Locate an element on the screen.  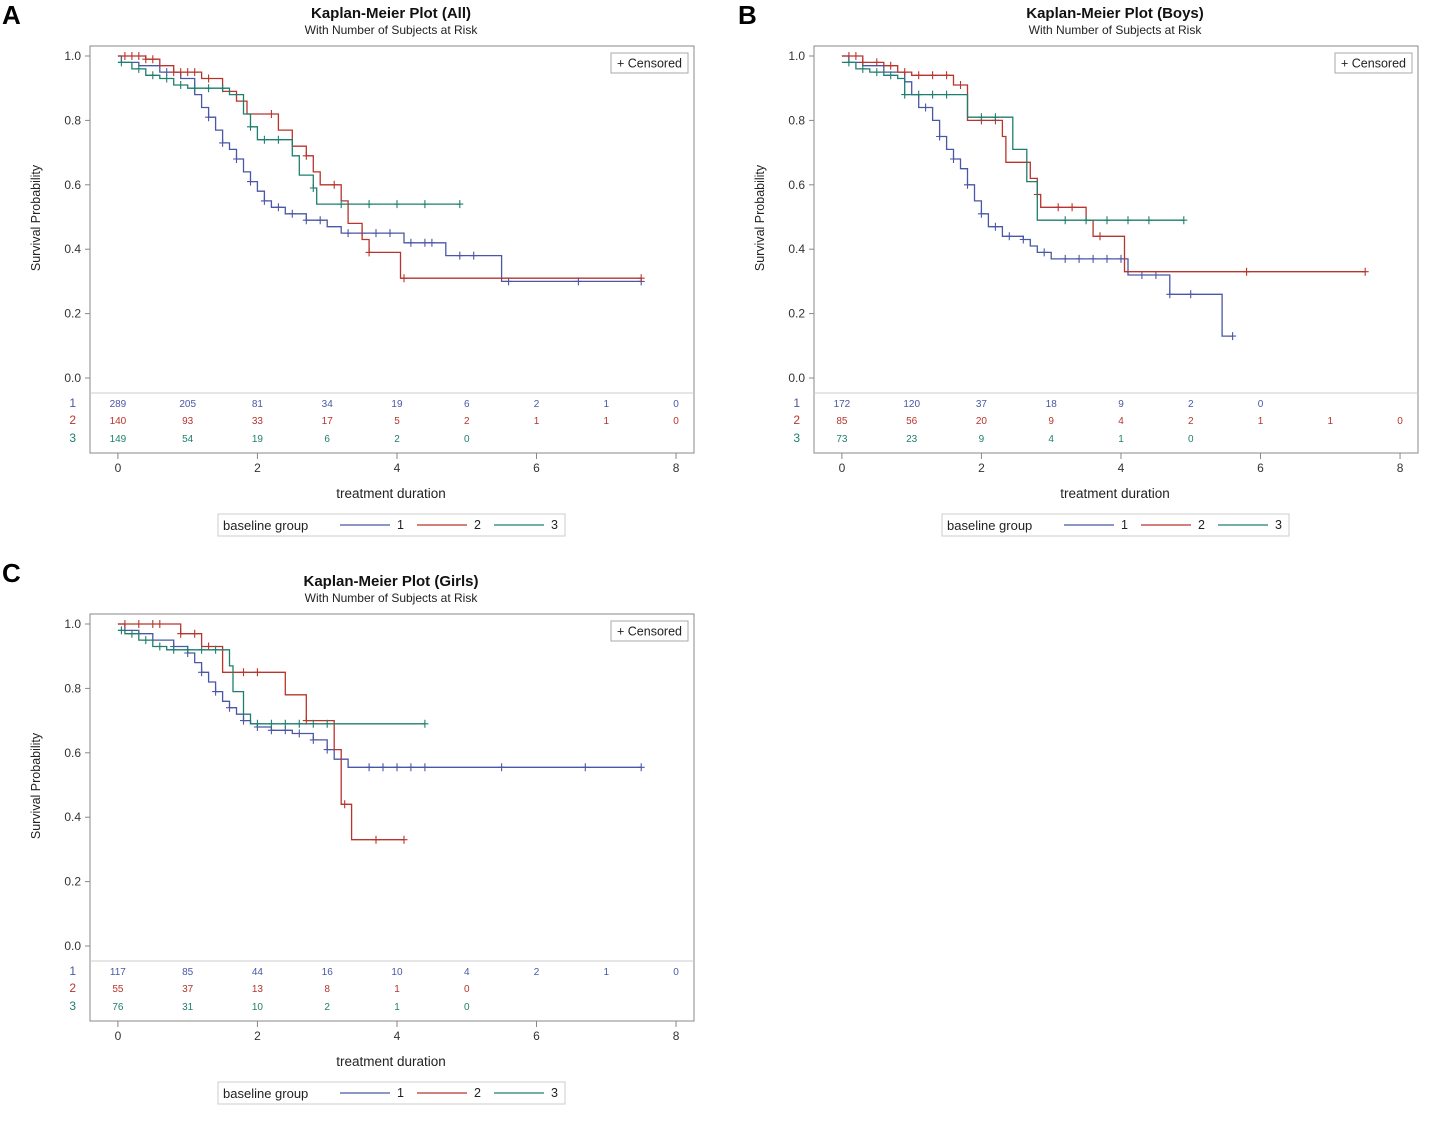
x-tick-label: 8 is located at coordinates (676, 1036).